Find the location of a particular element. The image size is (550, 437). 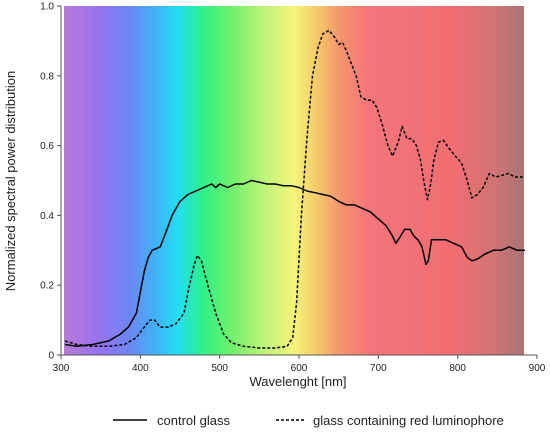

y-tick-label: 0.8 is located at coordinates (47, 76).